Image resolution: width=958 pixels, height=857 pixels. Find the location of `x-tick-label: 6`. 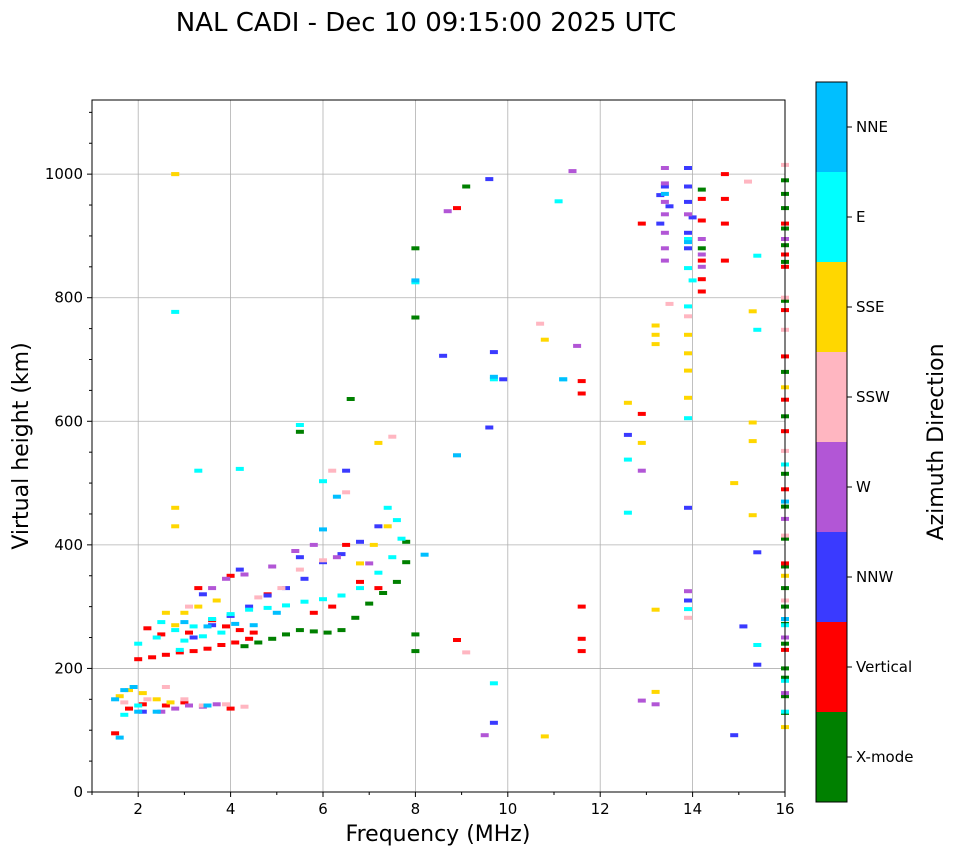

x-tick-label: 6 is located at coordinates (323, 809).